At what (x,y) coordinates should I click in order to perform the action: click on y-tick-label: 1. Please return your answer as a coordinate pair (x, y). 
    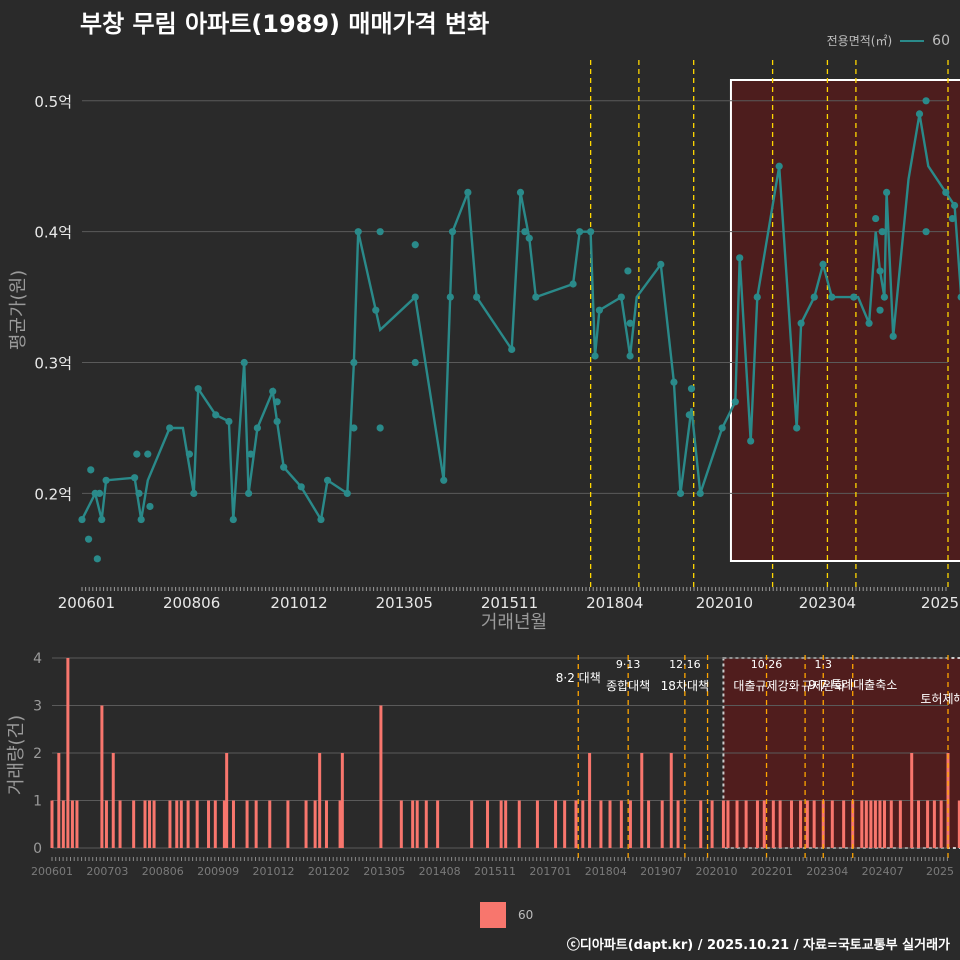
    Looking at the image, I should click on (37, 802).